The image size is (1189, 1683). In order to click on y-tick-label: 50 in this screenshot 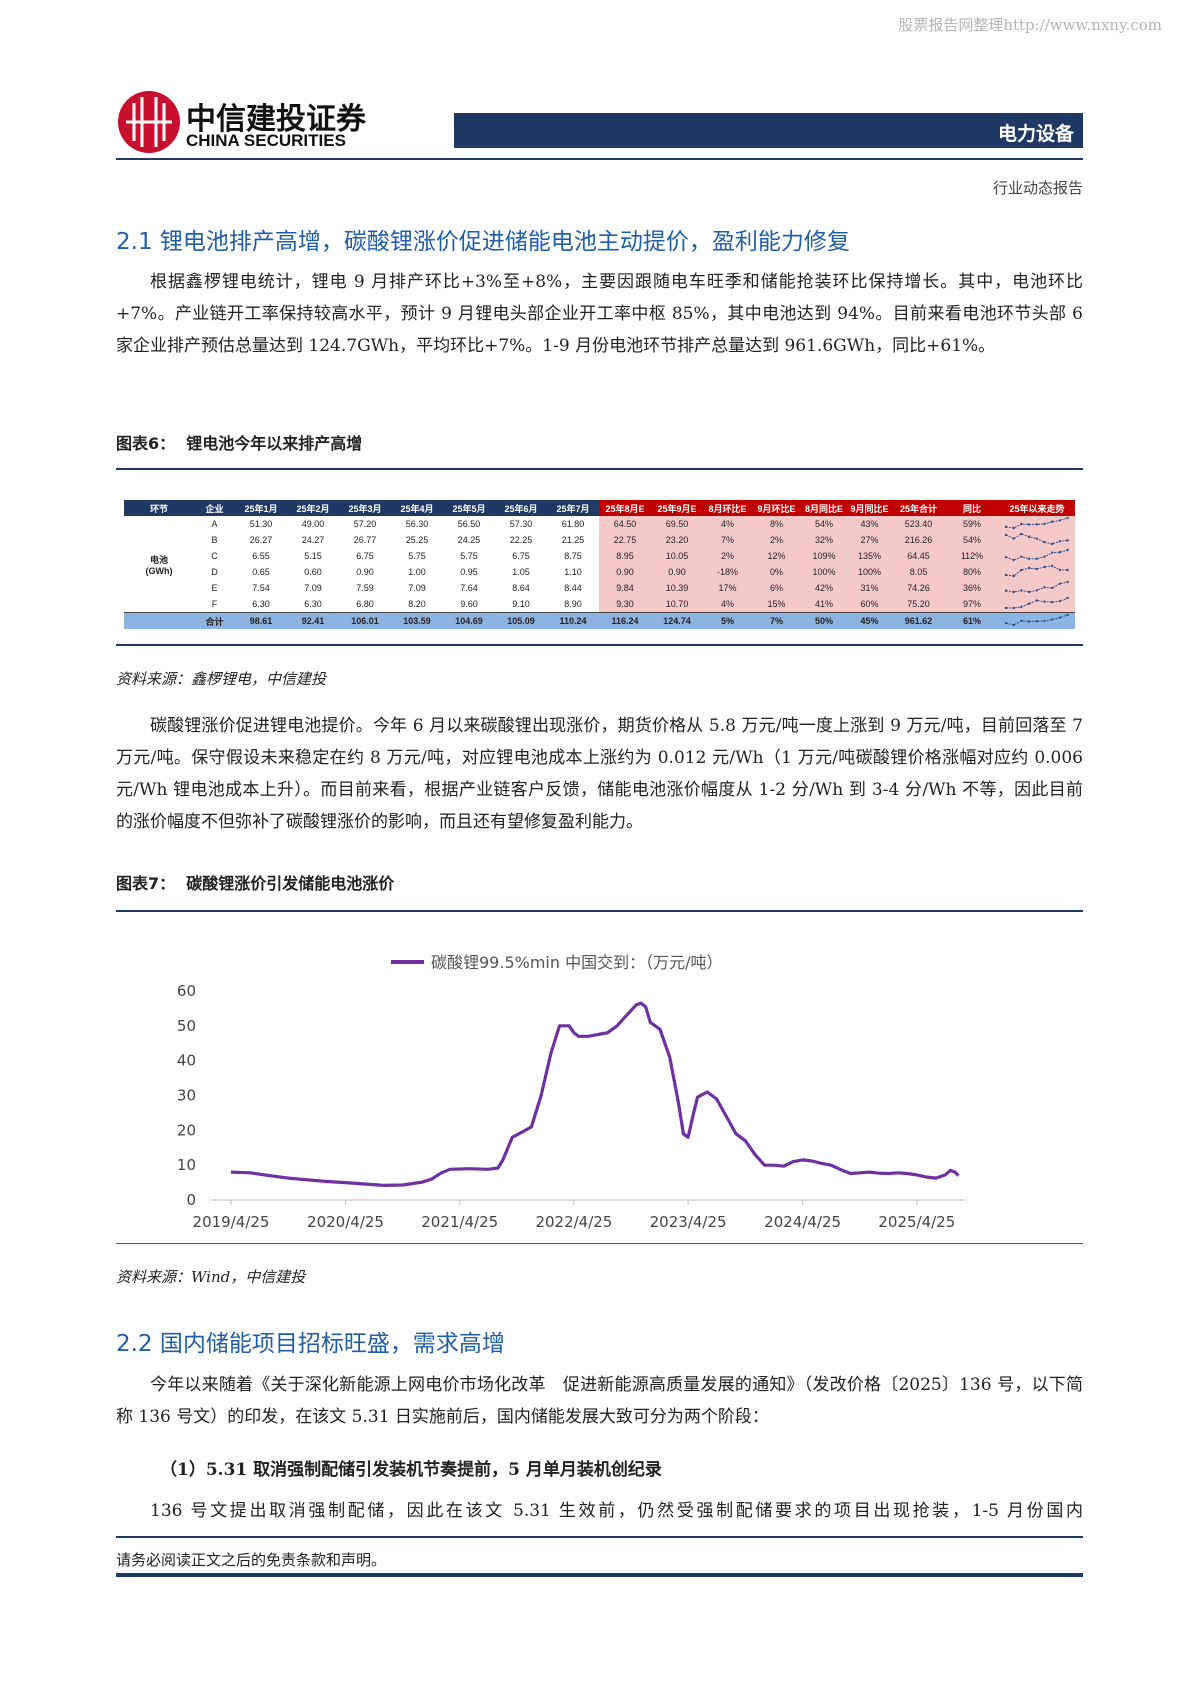, I will do `click(186, 1026)`.